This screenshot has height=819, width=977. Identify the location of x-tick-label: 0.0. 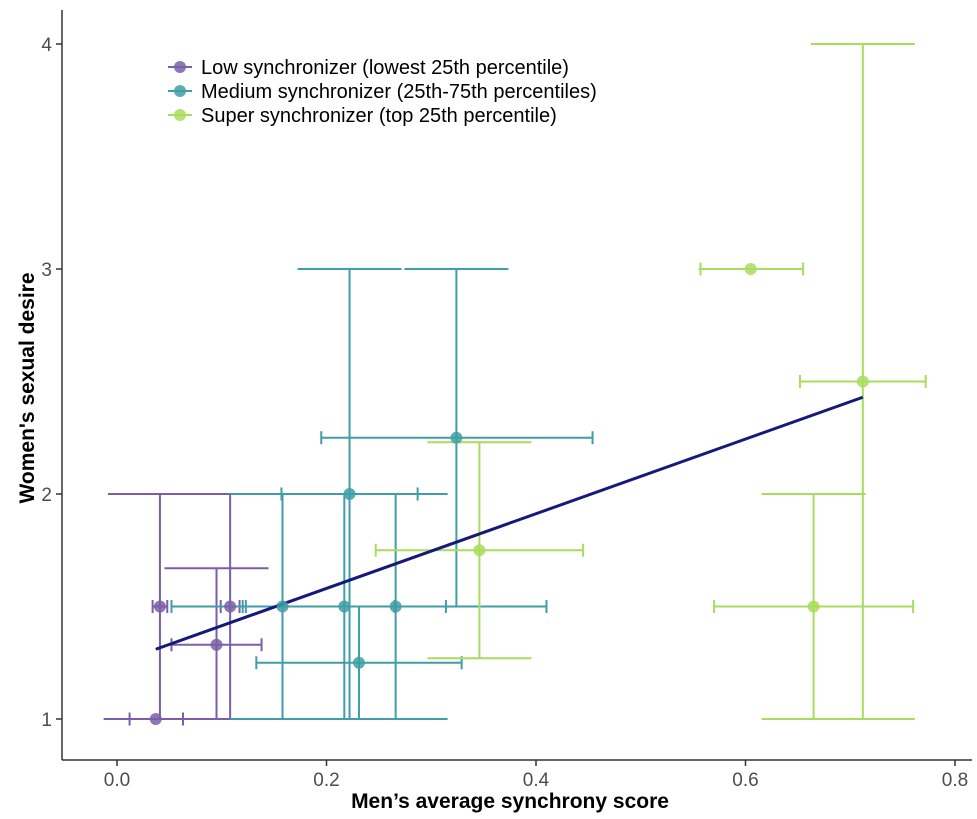
(117, 780).